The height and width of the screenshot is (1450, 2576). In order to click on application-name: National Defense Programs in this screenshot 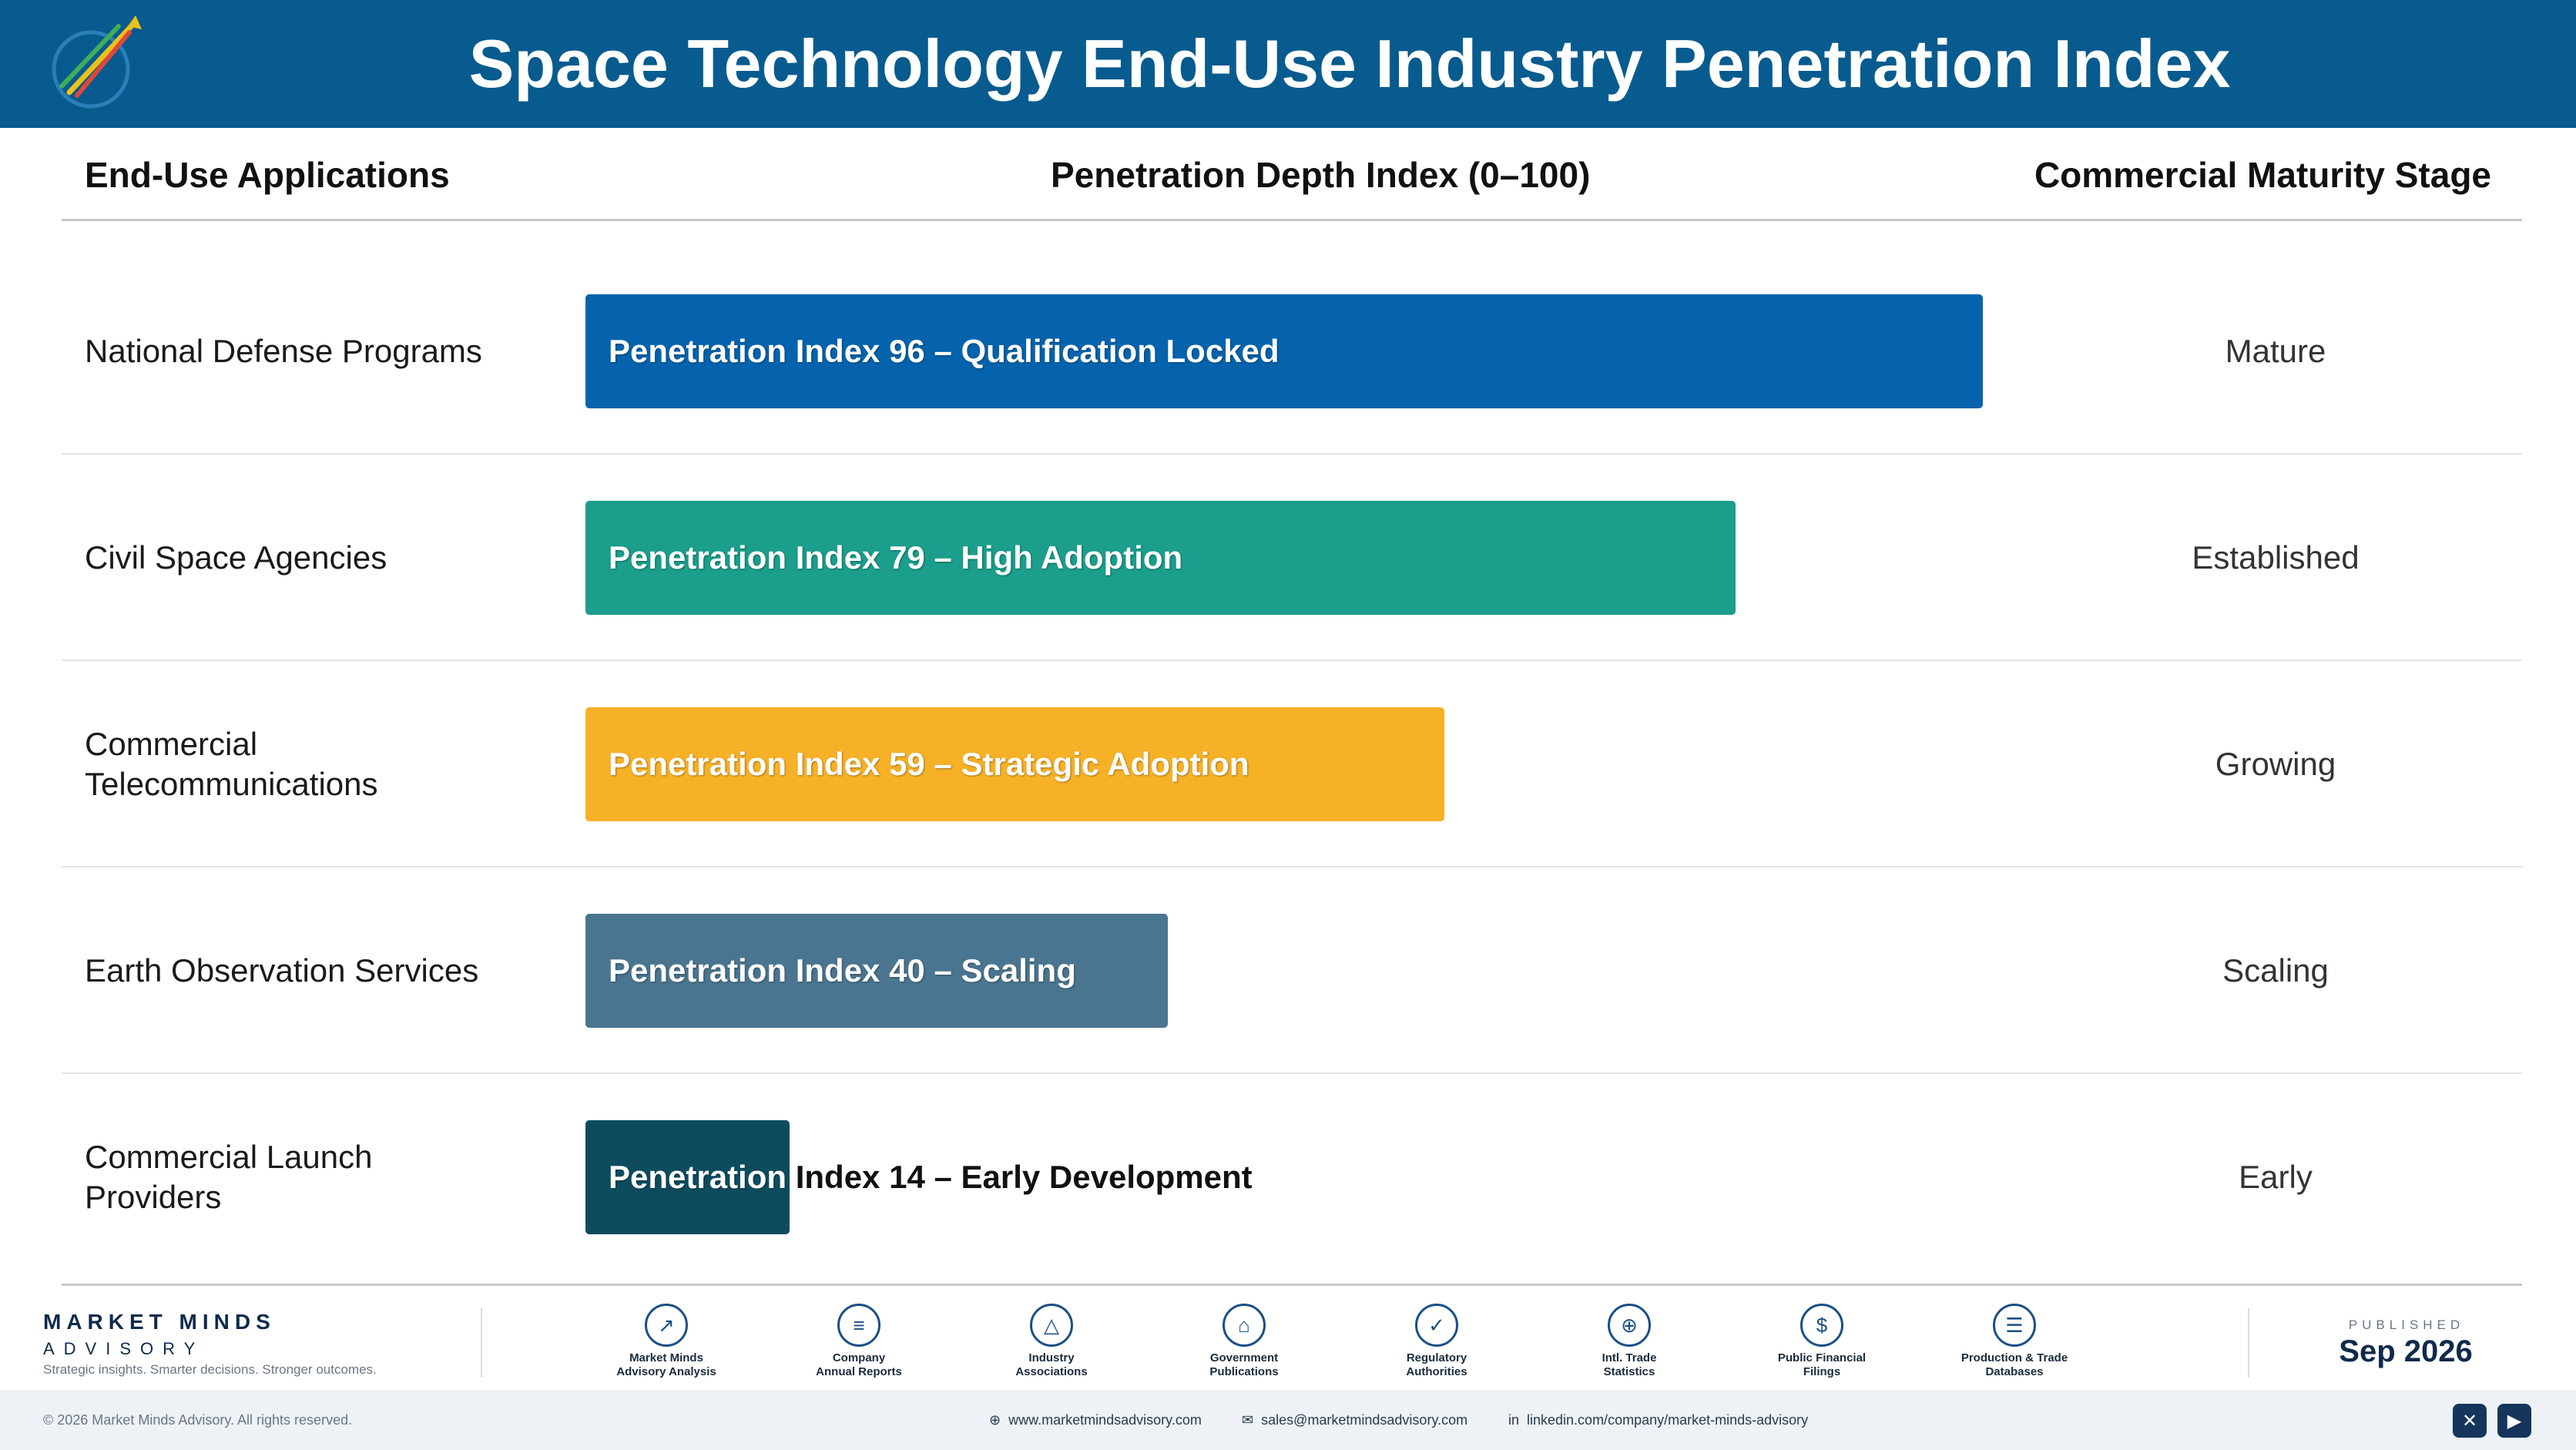, I will do `click(283, 351)`.